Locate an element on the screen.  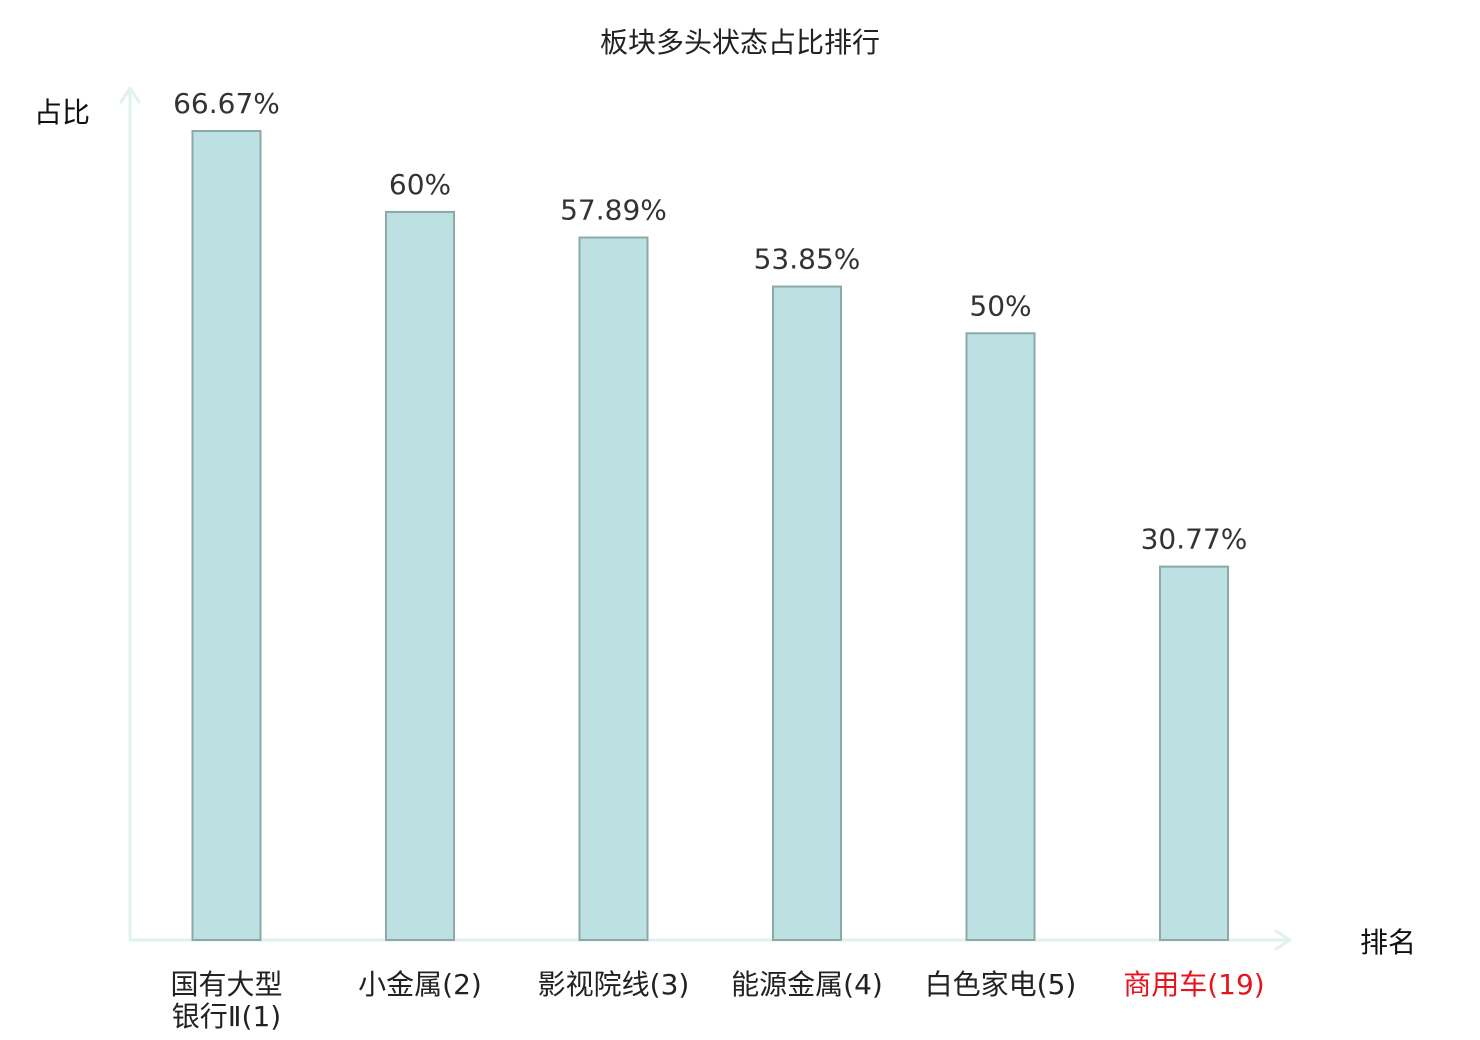
data-label-6: 30.77% is located at coordinates (1194, 539).